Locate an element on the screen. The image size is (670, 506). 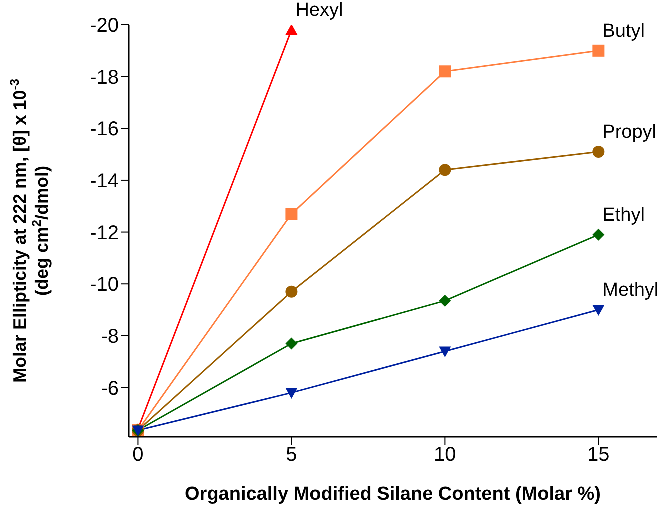
y-tick-label: -10 is located at coordinates (104, 285).